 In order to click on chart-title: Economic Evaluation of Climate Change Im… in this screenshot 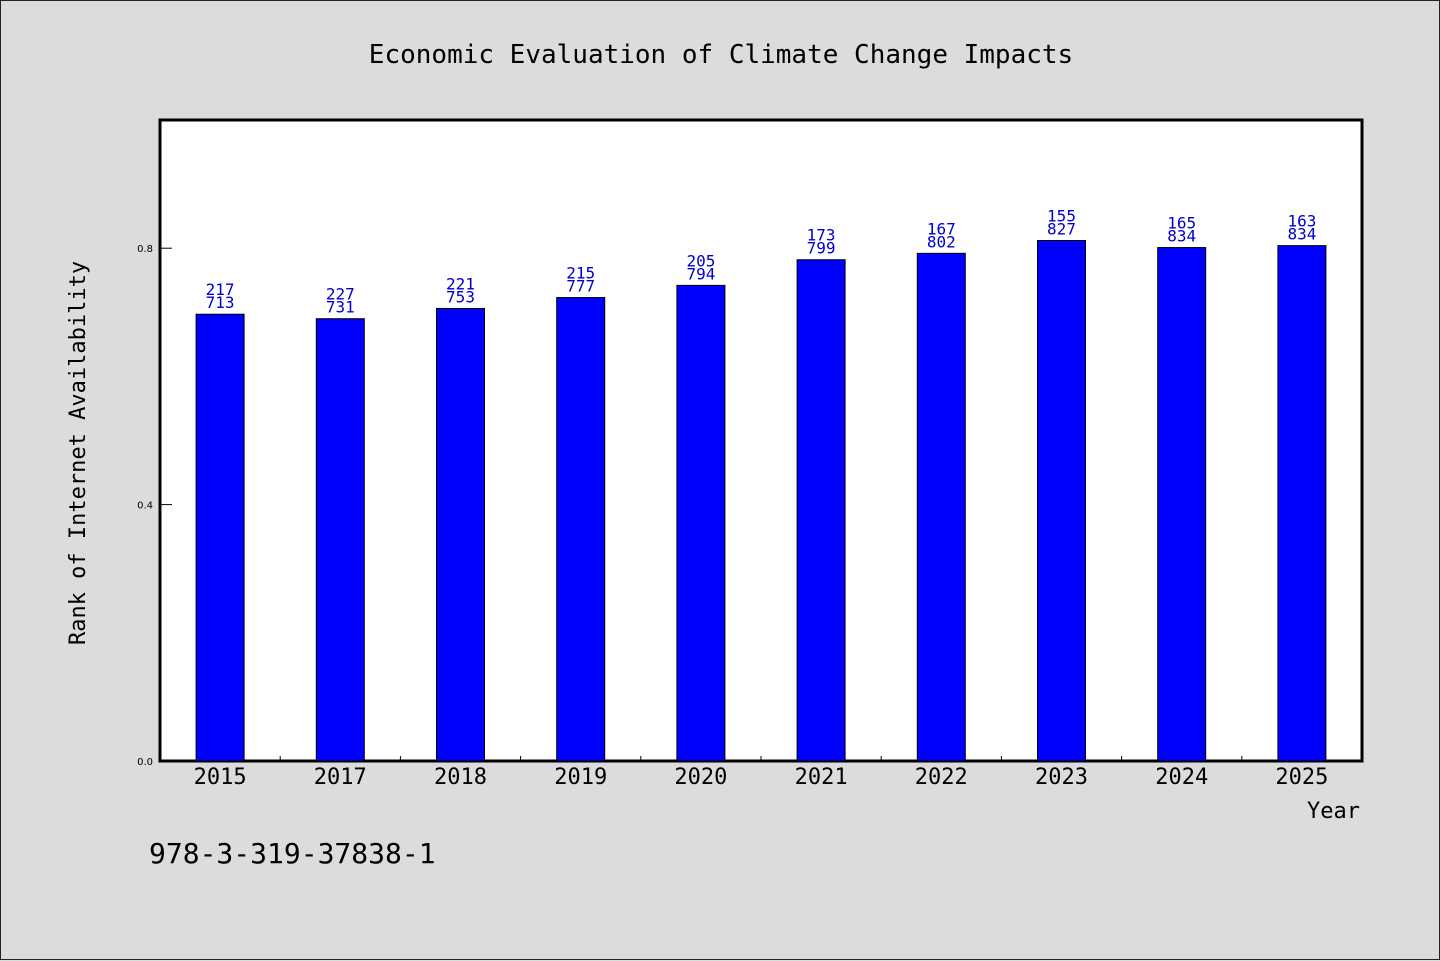, I will do `click(721, 55)`.